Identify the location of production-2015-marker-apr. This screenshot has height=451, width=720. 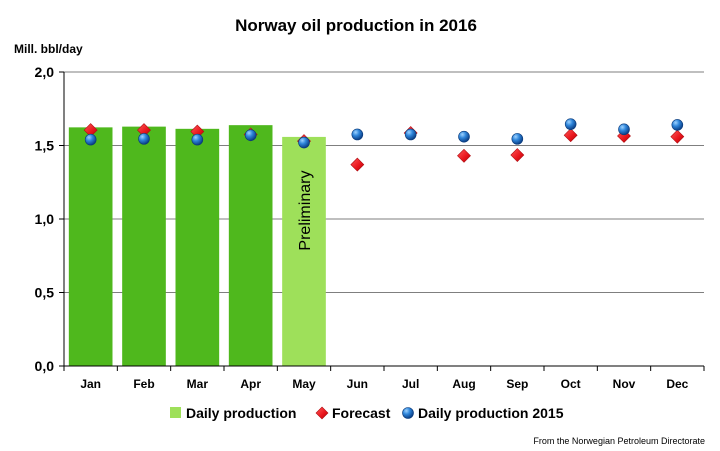
(250, 135).